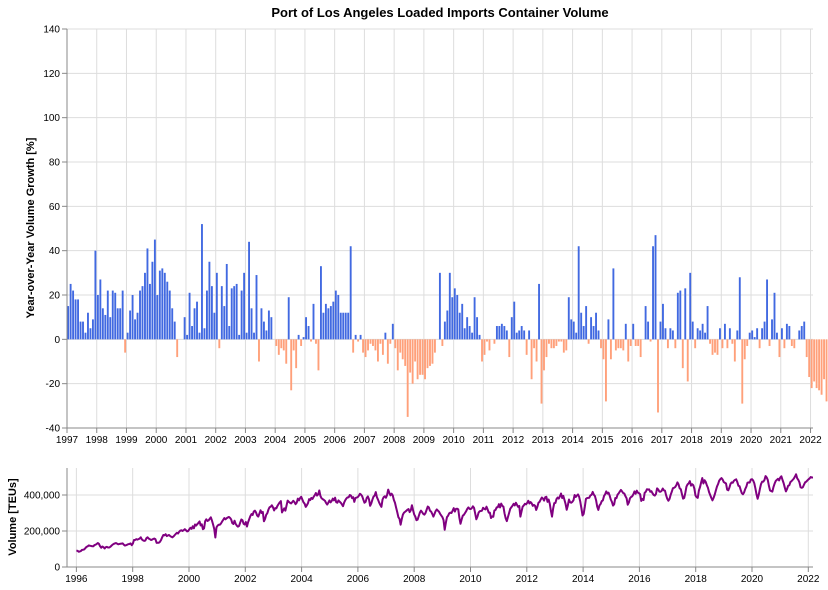 This screenshot has height=590, width=828. I want to click on bottom-x-tick-label: 1996, so click(76, 579).